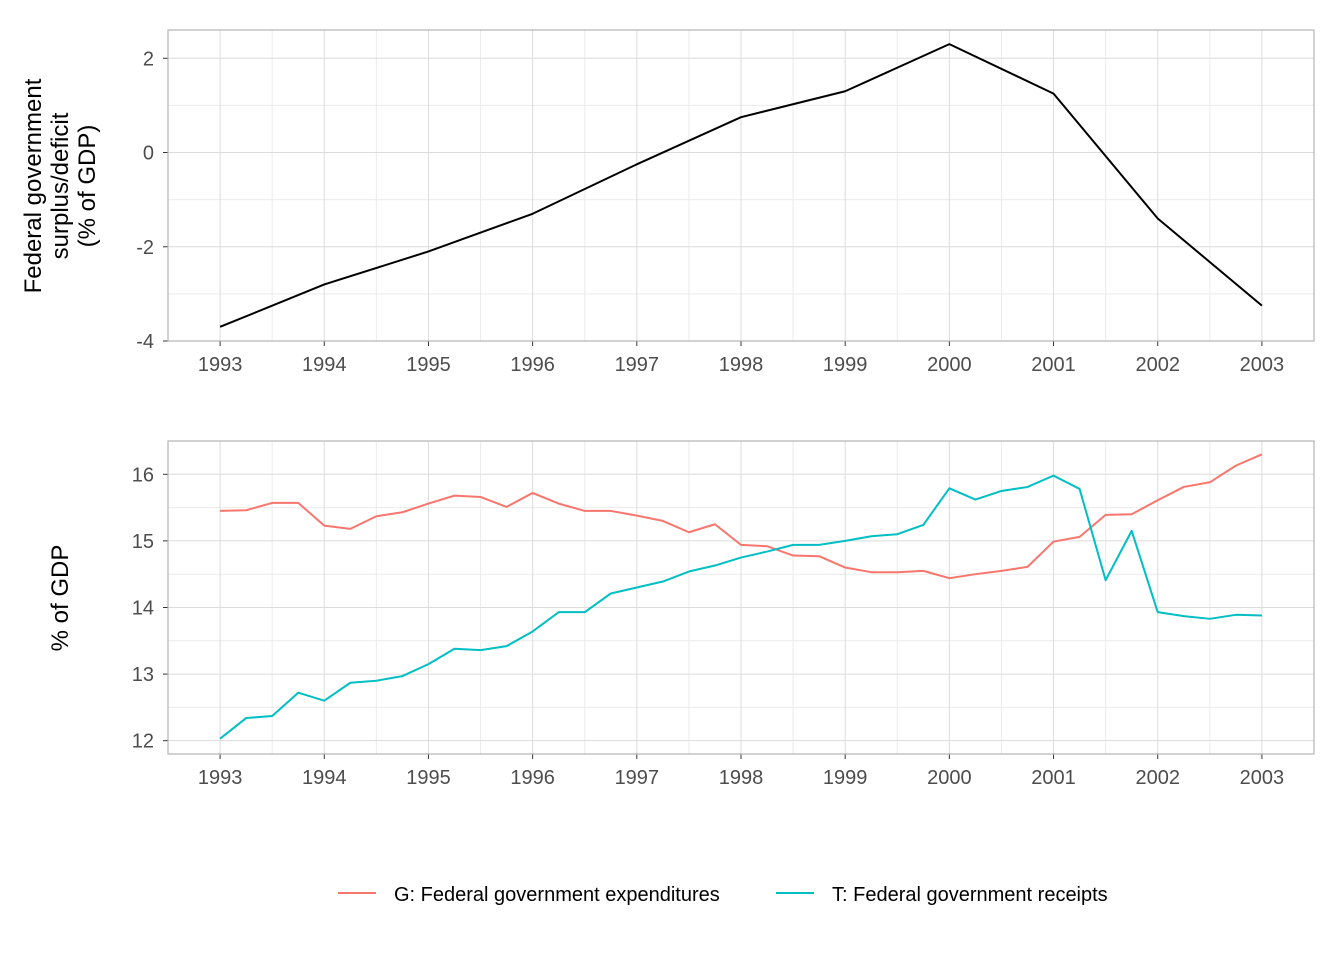  What do you see at coordinates (970, 895) in the screenshot?
I see `legend-label-receipts: T: Federal government receipts` at bounding box center [970, 895].